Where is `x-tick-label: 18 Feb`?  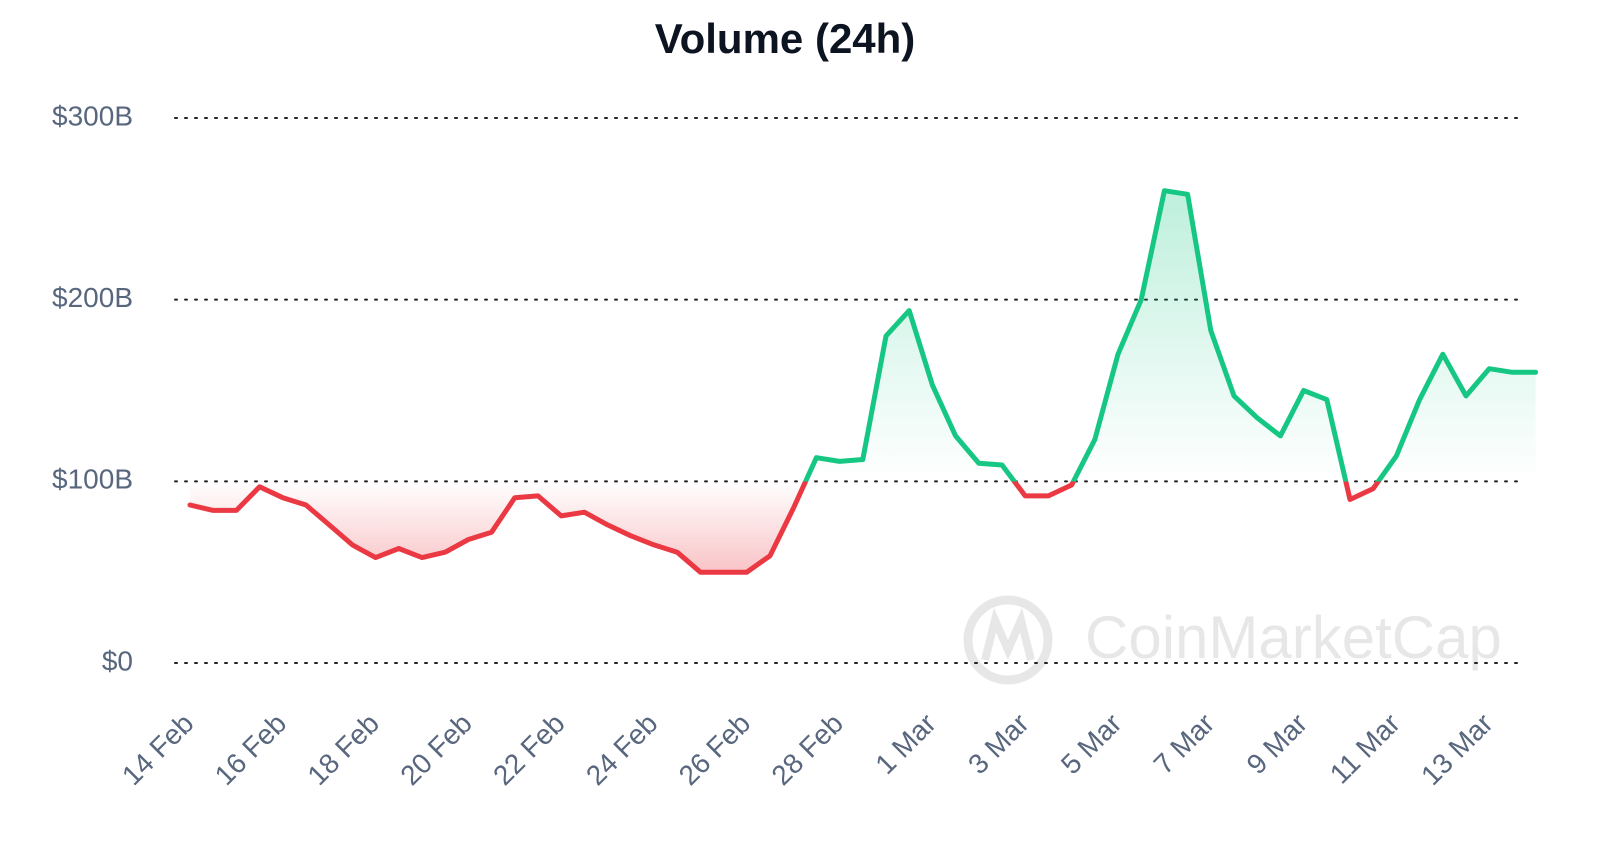 x-tick-label: 18 Feb is located at coordinates (344, 750).